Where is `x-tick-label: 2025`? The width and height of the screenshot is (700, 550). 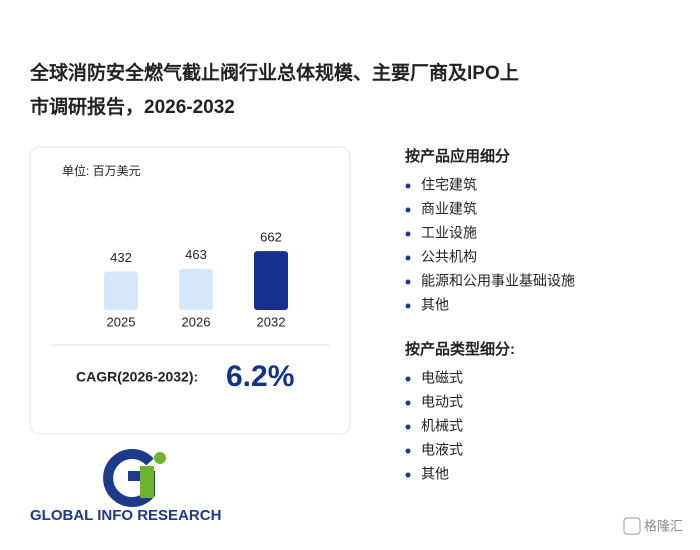
x-tick-label: 2025 is located at coordinates (121, 321).